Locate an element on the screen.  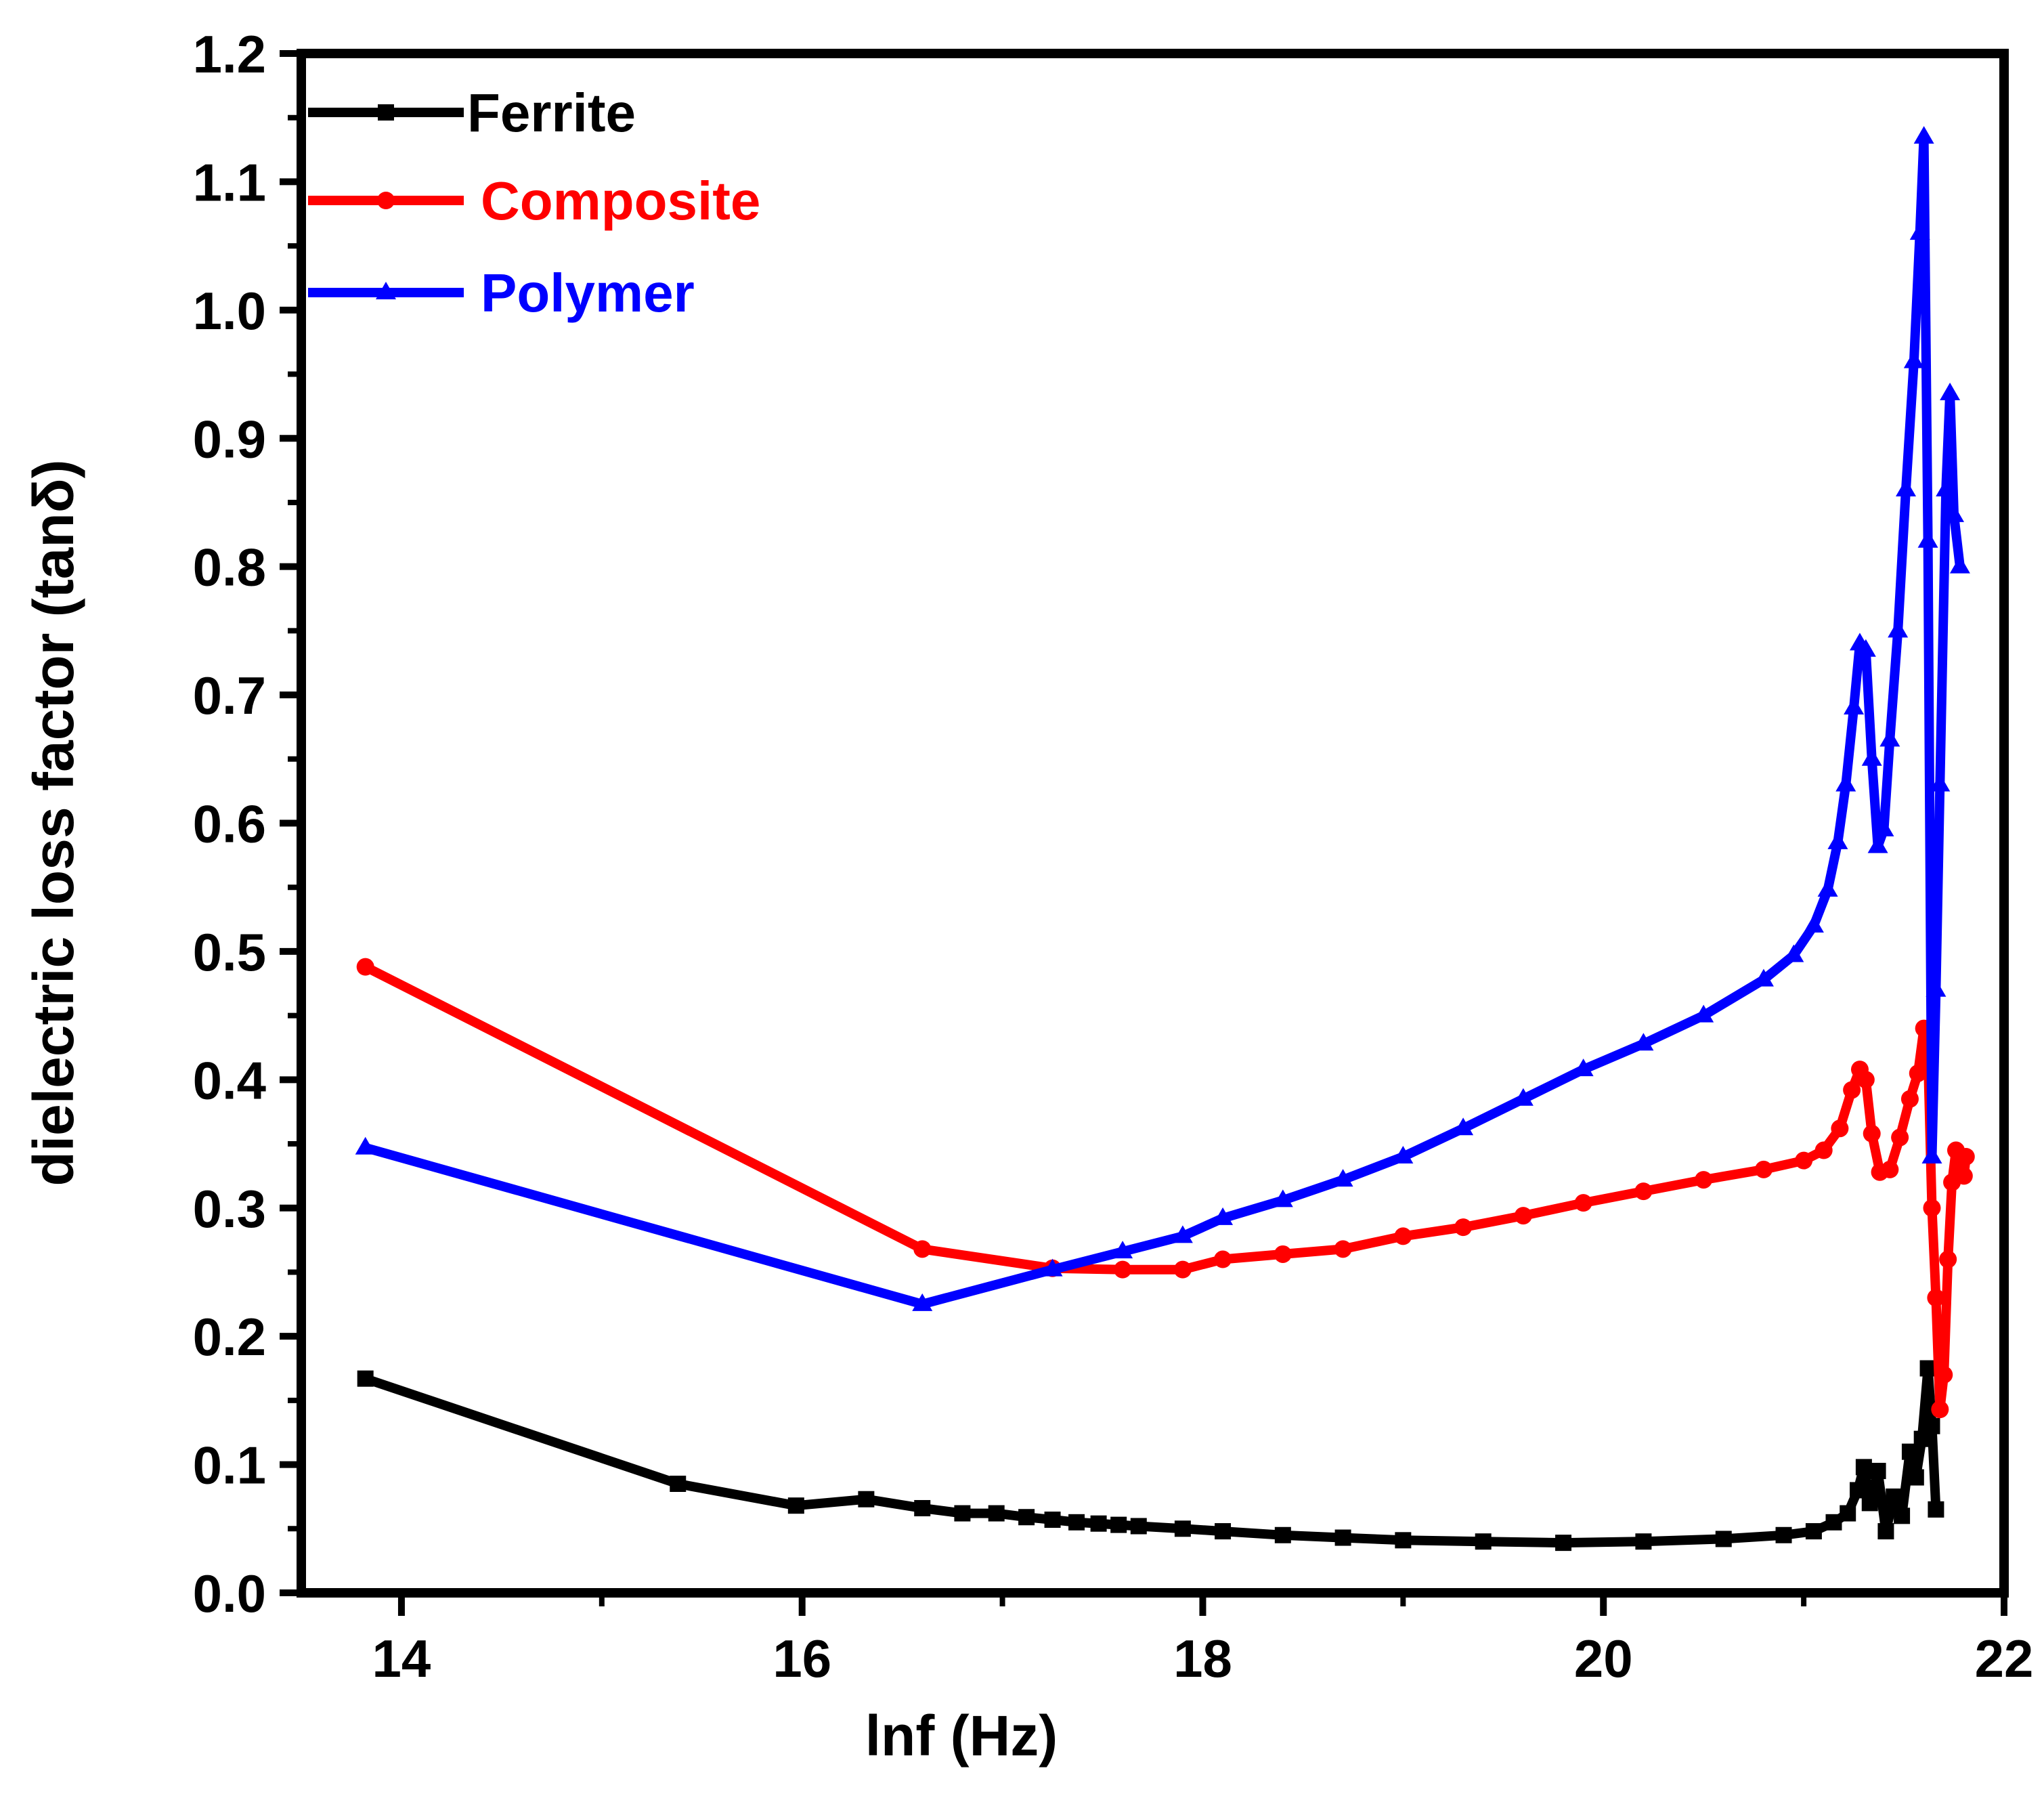
legend-marker-ferrite is located at coordinates (386, 113).